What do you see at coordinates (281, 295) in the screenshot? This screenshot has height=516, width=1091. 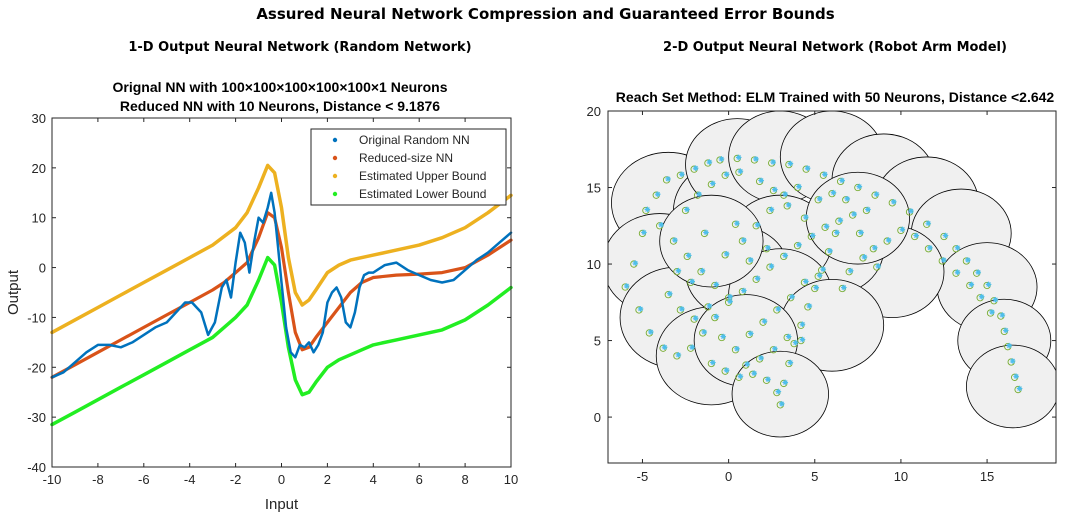 I see `series-line-reduced-size-nn` at bounding box center [281, 295].